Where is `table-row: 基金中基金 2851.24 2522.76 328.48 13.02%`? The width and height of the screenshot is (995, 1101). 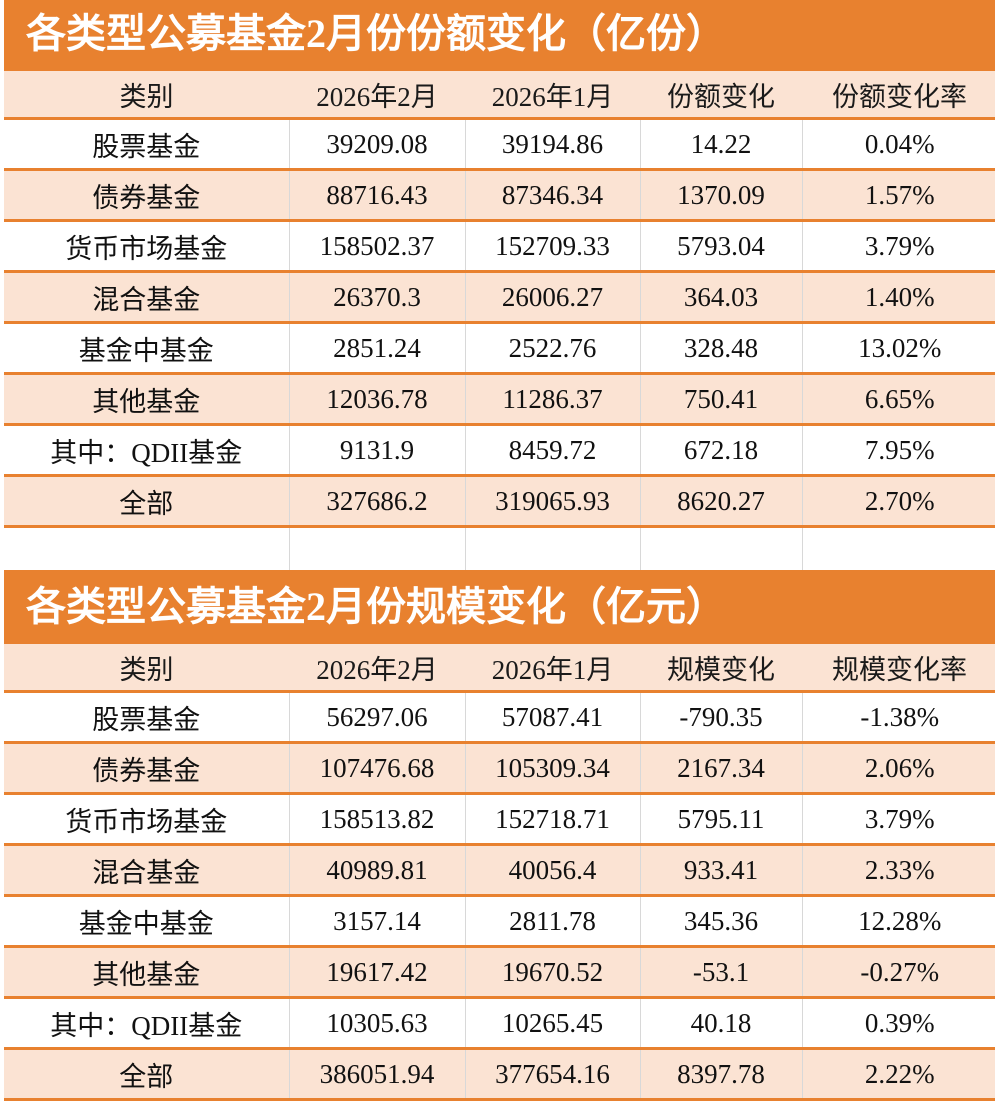
table-row: 基金中基金 2851.24 2522.76 328.48 13.02% is located at coordinates (497, 348).